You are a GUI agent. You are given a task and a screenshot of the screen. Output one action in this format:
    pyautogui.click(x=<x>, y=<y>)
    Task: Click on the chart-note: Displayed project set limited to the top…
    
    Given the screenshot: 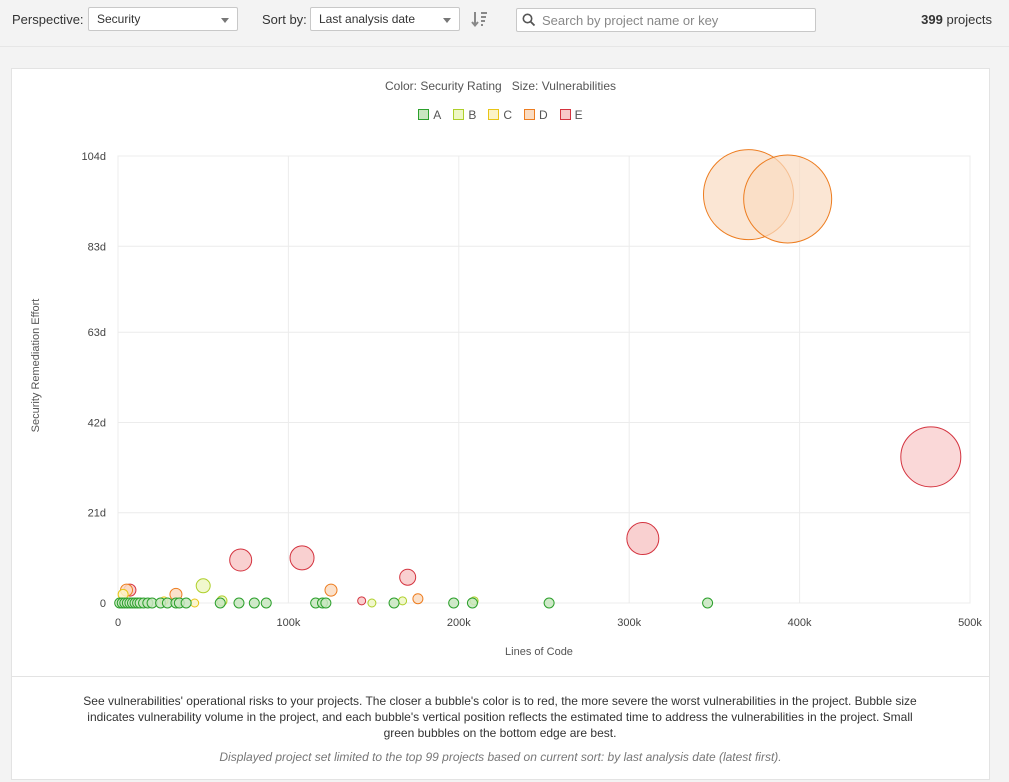 What is the action you would take?
    pyautogui.click(x=500, y=757)
    